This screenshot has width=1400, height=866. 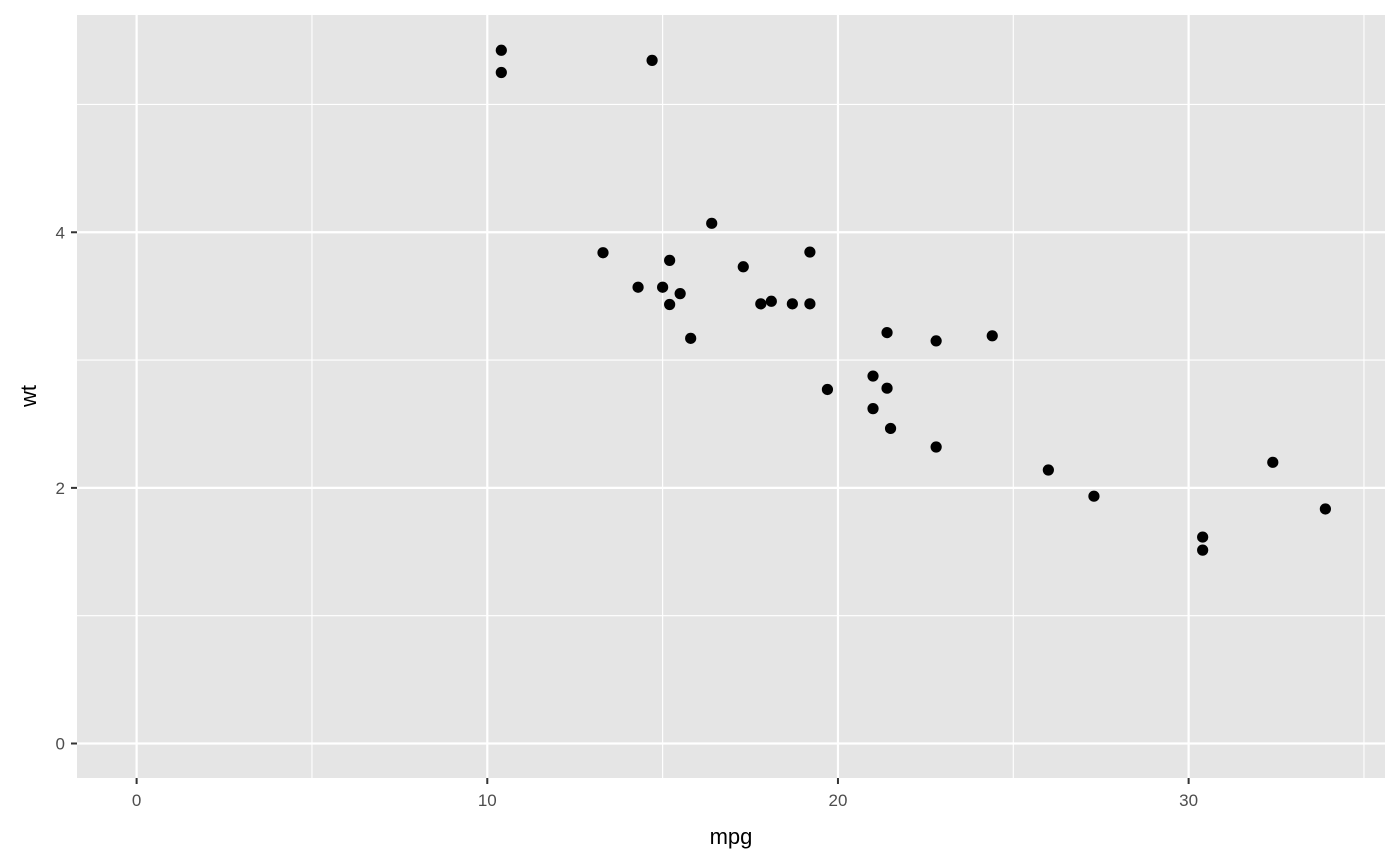 I want to click on y-tick-label: 2, so click(x=60, y=488).